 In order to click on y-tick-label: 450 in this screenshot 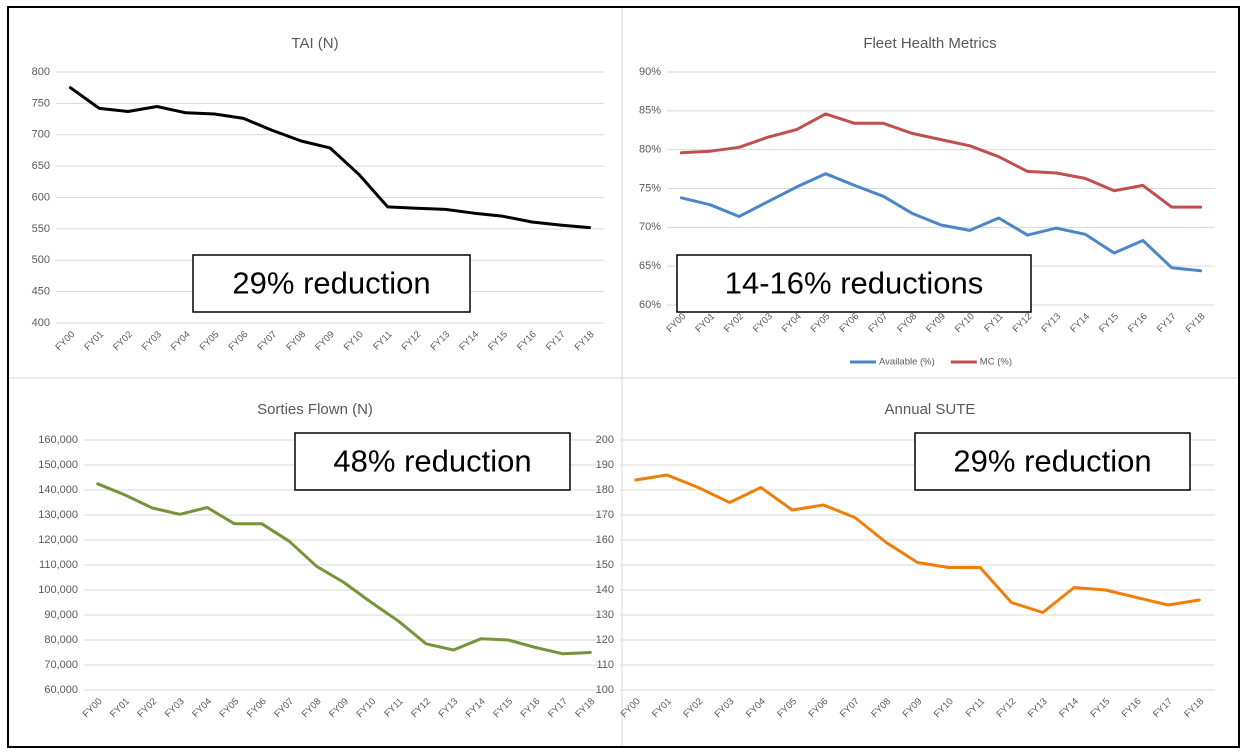, I will do `click(41, 292)`.